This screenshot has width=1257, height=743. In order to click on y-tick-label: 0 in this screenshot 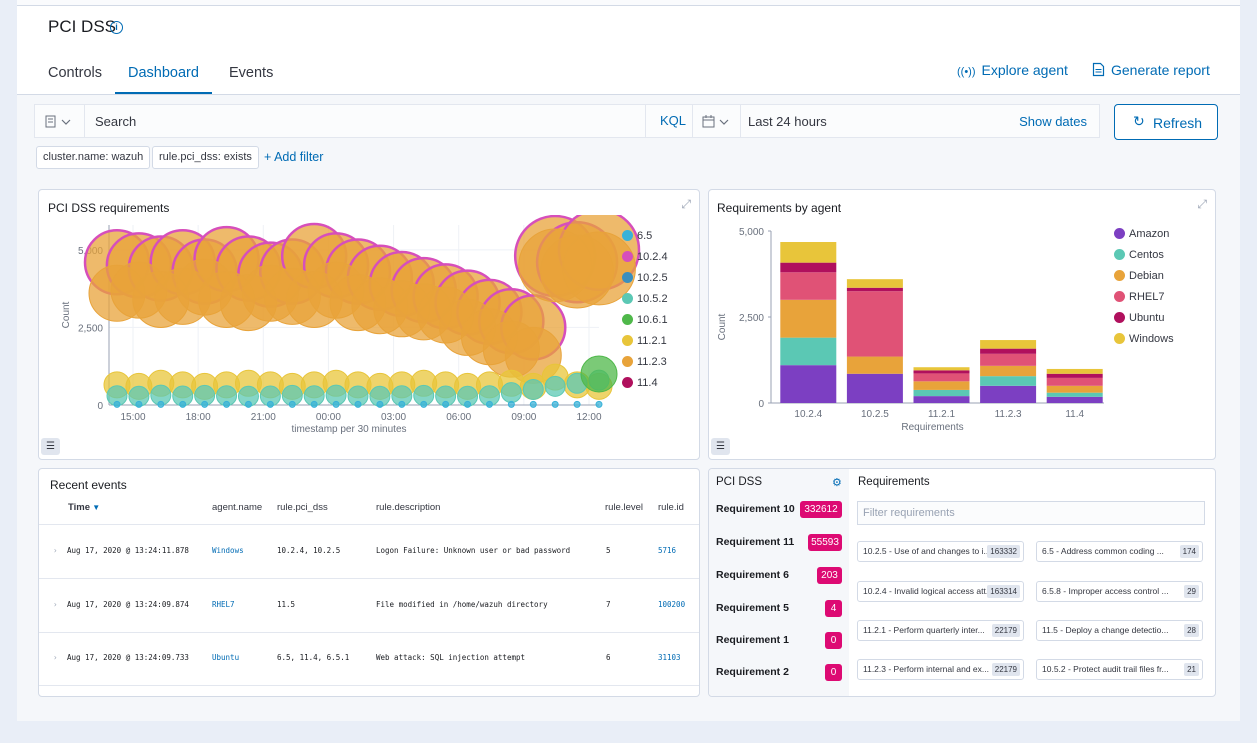, I will do `click(761, 404)`.